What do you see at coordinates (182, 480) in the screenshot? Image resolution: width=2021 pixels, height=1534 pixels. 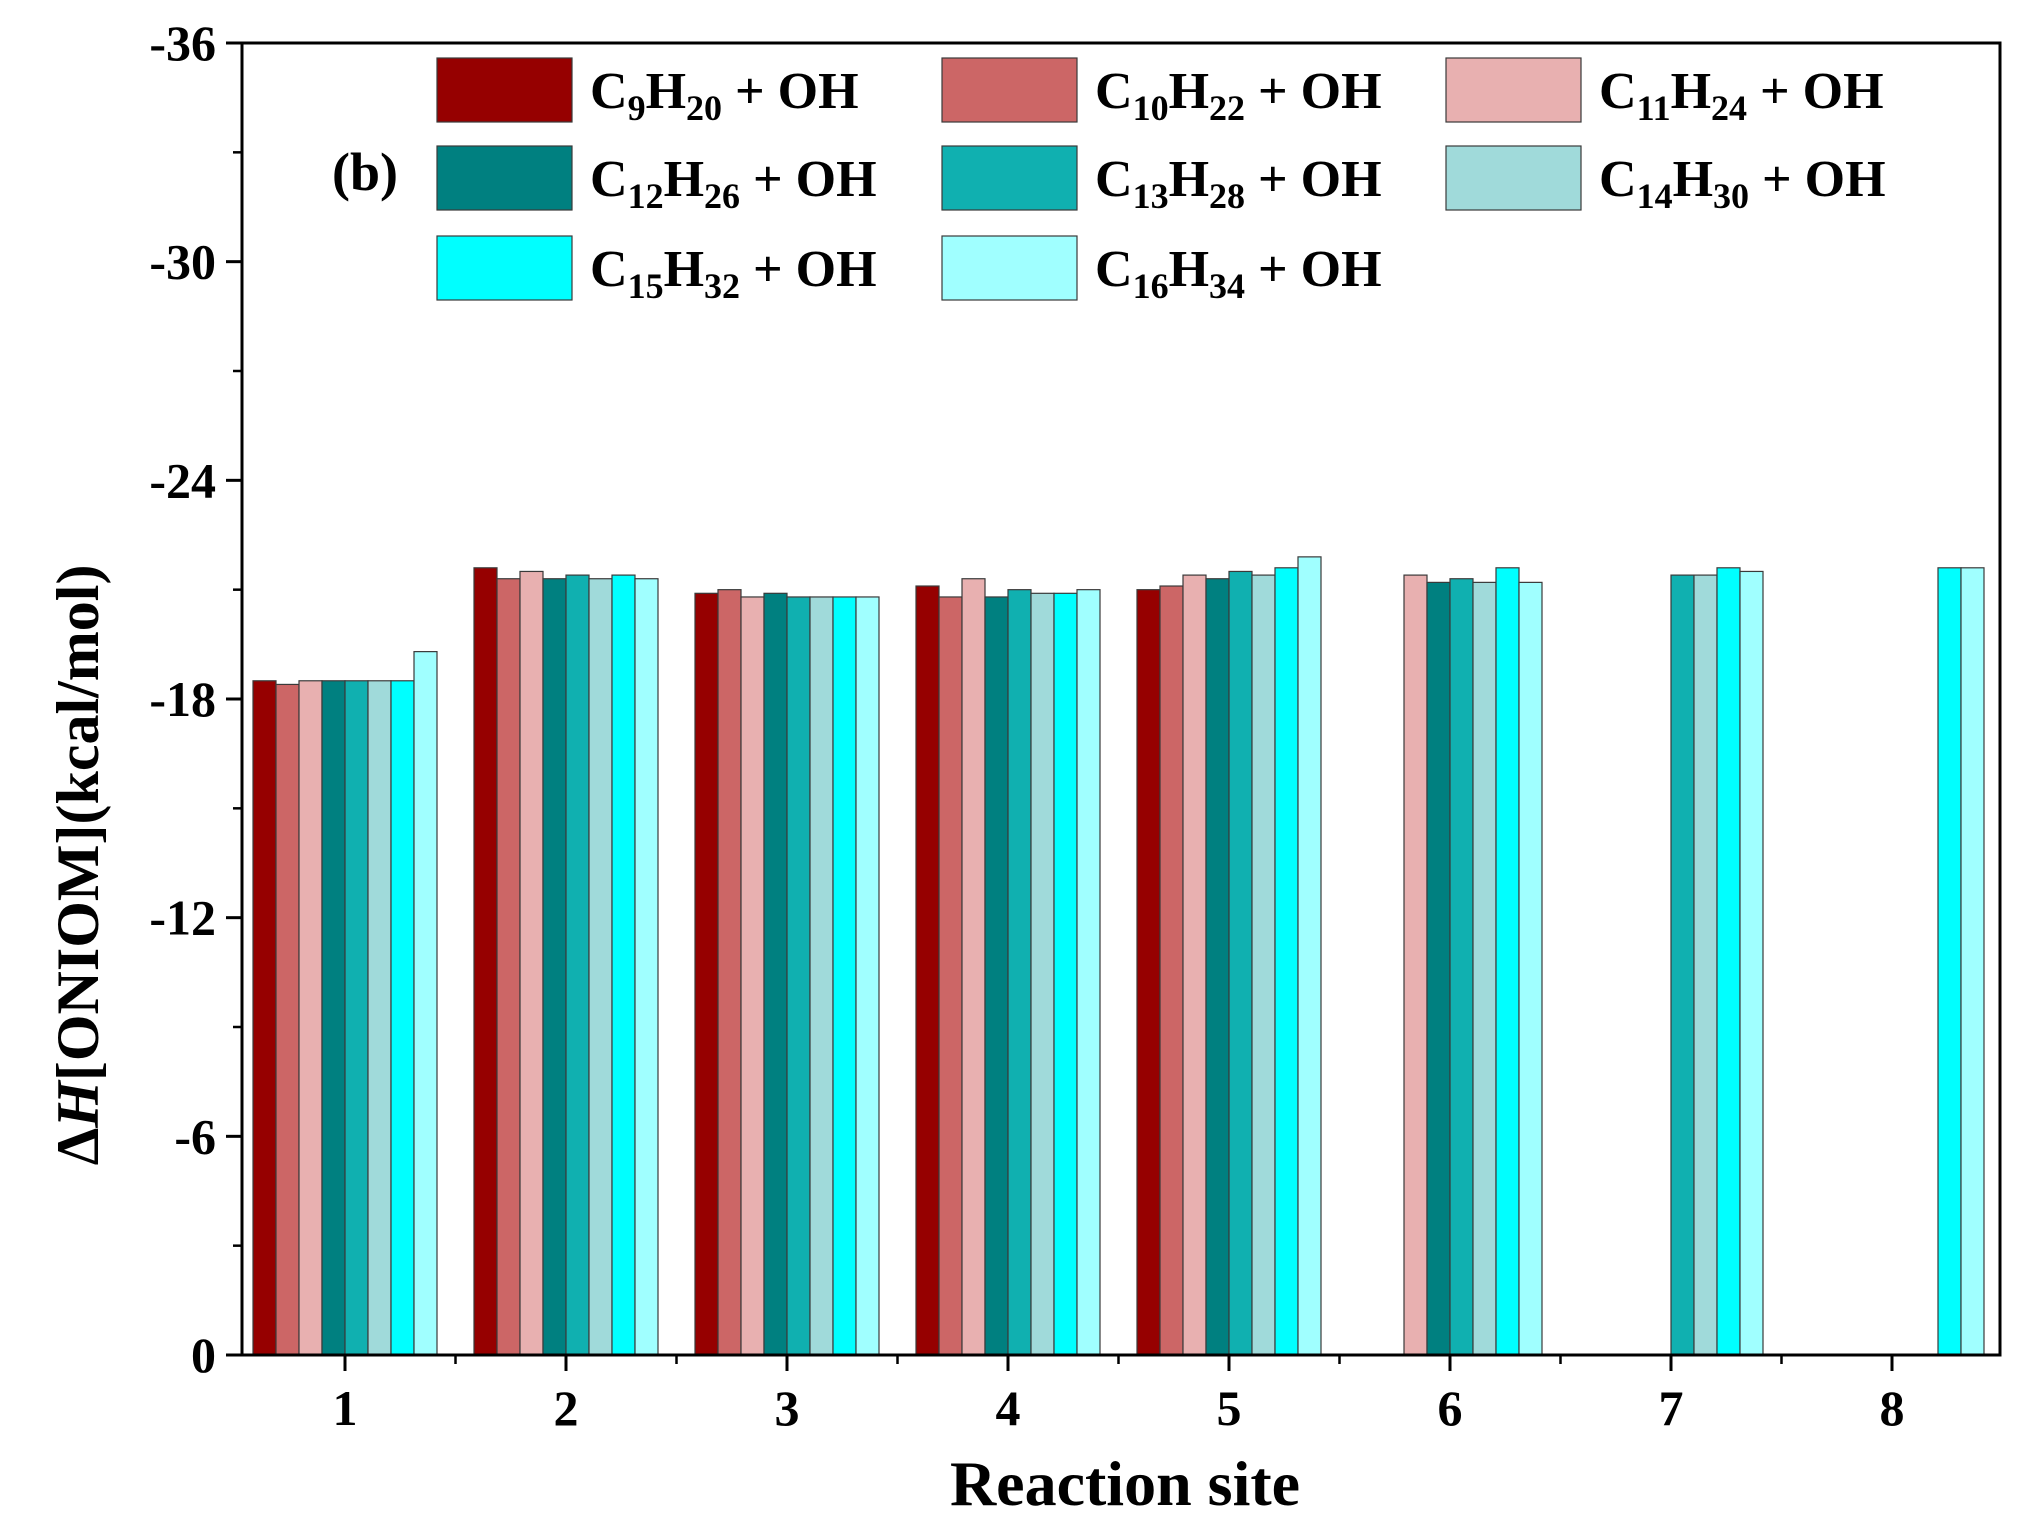 I see `y-tick-label: -24` at bounding box center [182, 480].